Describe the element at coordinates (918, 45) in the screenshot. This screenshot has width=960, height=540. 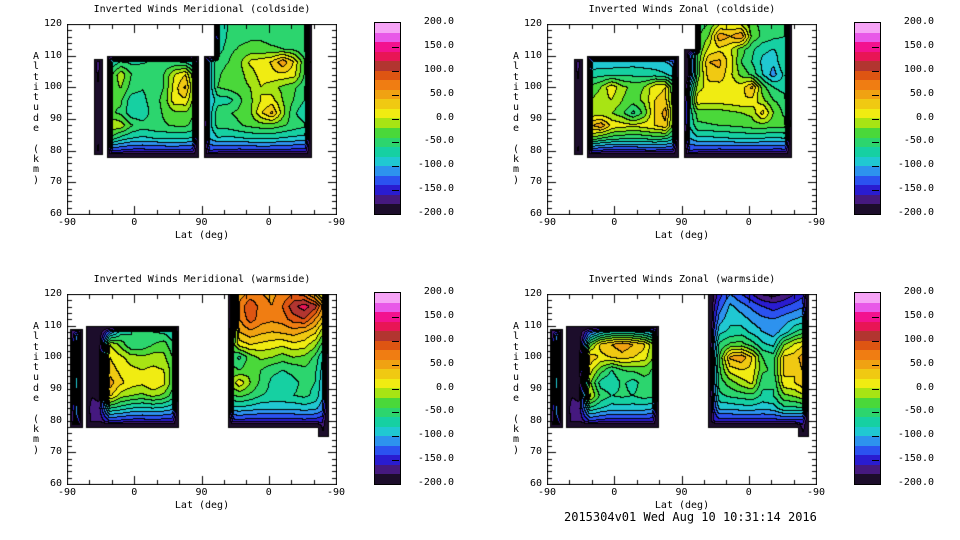
I see `colorbar-value-label: 150.0` at that location.